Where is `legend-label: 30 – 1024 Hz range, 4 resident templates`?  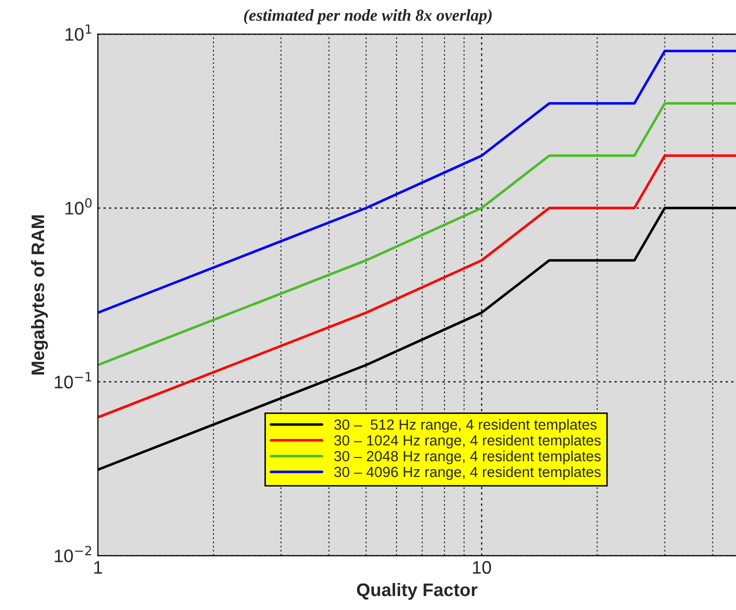 legend-label: 30 – 1024 Hz range, 4 resident templates is located at coordinates (467, 441).